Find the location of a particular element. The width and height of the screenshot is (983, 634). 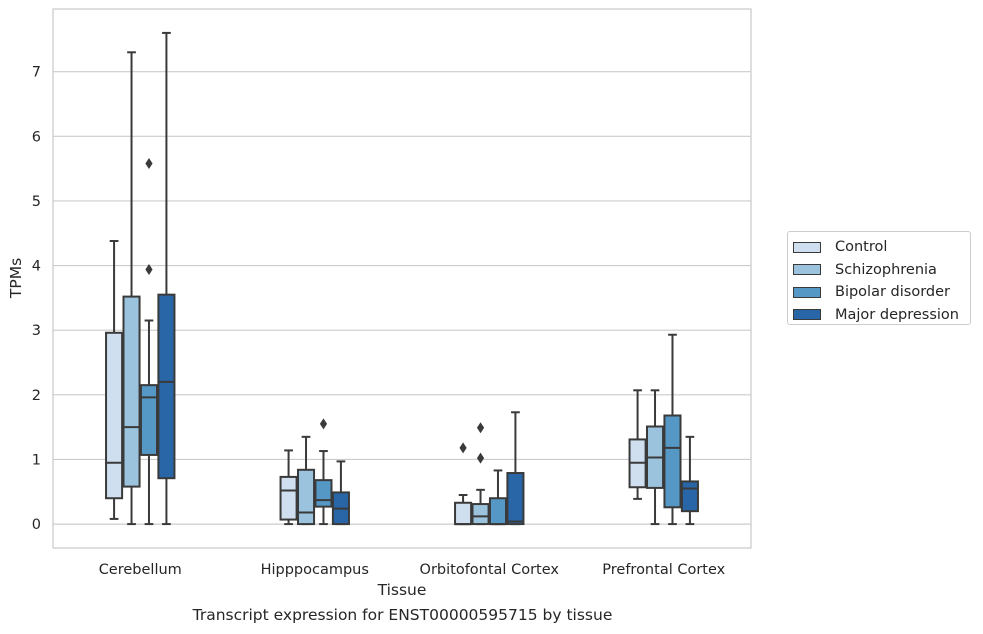

y-tick-label: 3 is located at coordinates (36, 331).